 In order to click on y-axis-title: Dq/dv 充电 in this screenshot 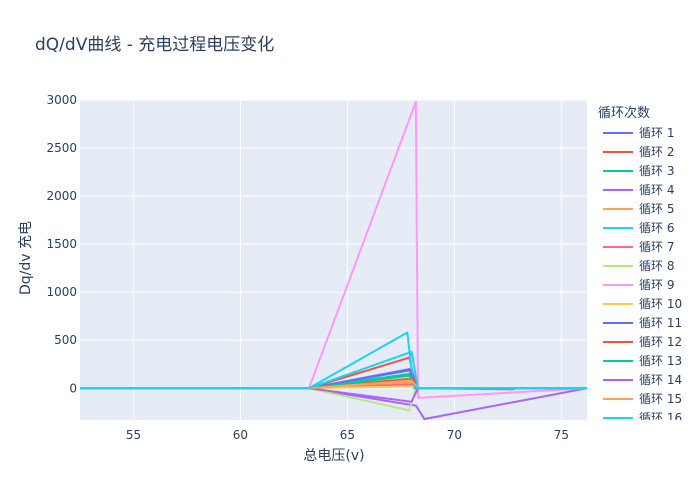, I will do `click(26, 258)`.